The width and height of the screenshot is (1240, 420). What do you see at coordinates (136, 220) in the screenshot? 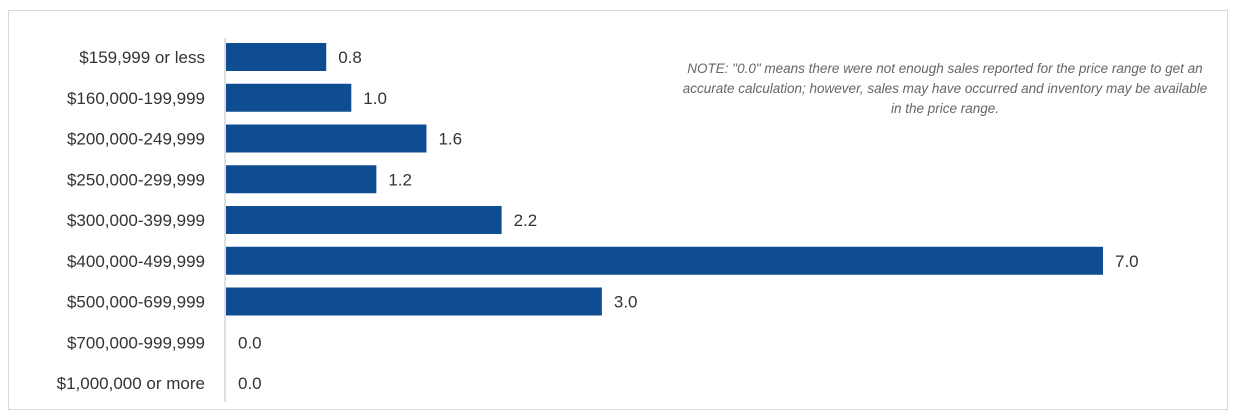
I see `category-label: $300,000-399,999` at bounding box center [136, 220].